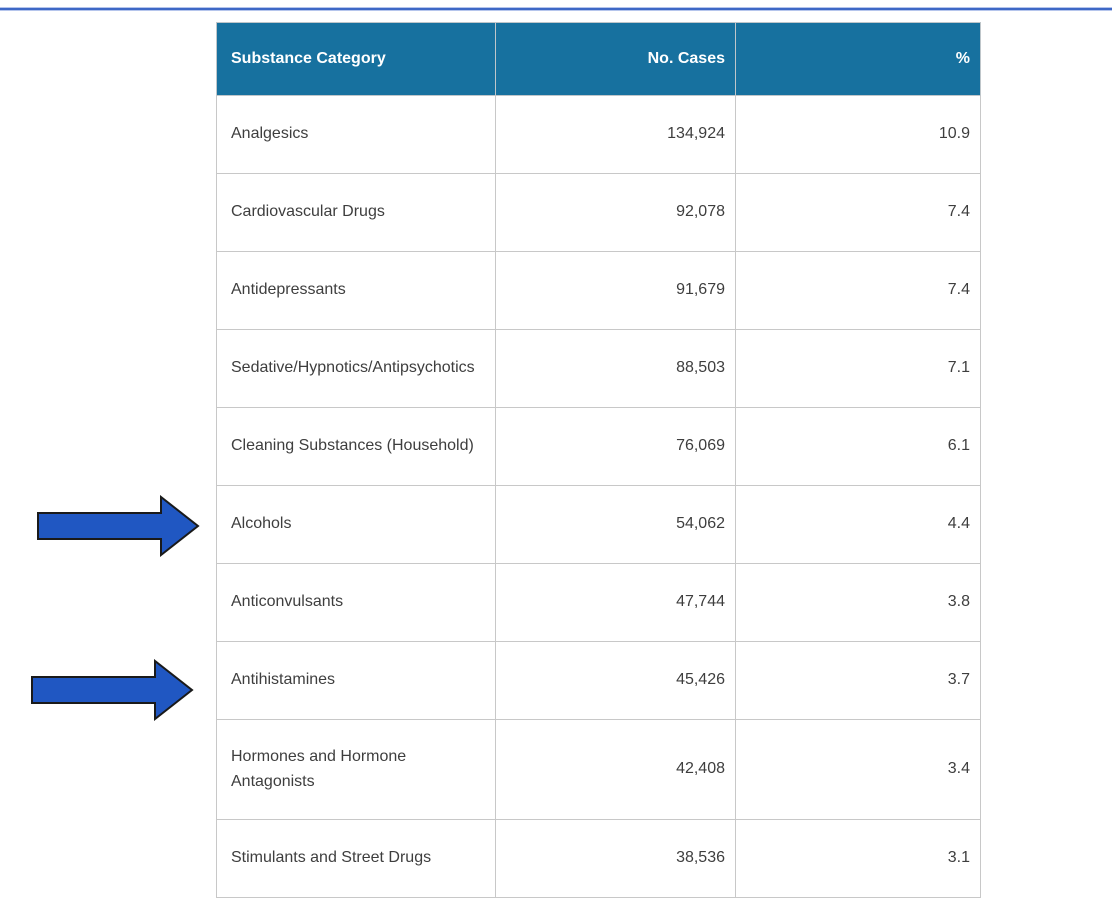 This screenshot has height=910, width=1112. I want to click on cell-substance-category: Cardiovascular Drugs, so click(356, 212).